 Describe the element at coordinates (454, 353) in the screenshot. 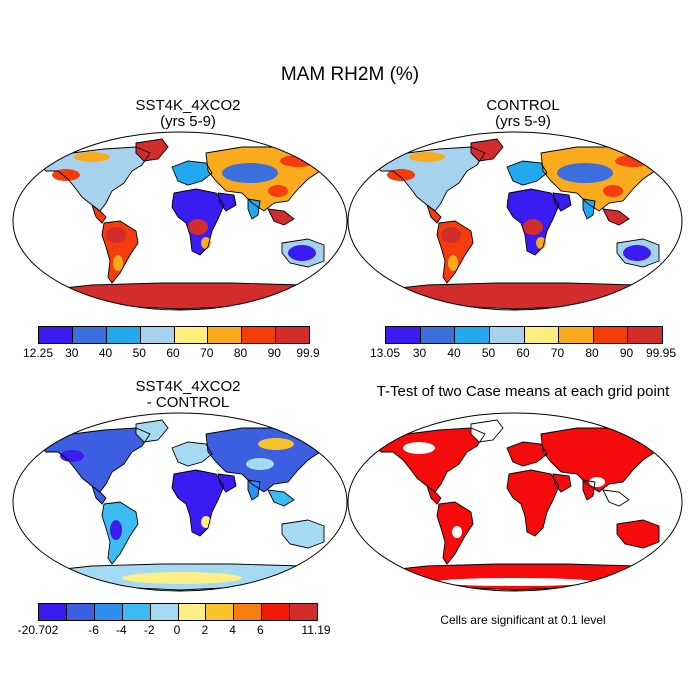

I see `colorbar-tick-label: 40` at that location.